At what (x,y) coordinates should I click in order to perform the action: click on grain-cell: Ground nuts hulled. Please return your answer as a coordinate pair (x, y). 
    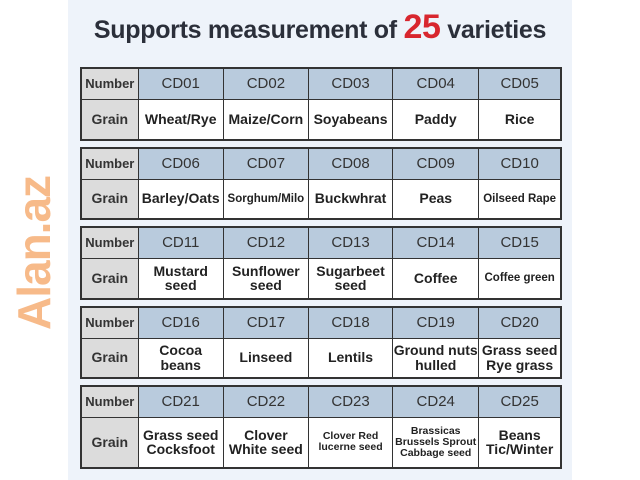
    Looking at the image, I should click on (436, 358).